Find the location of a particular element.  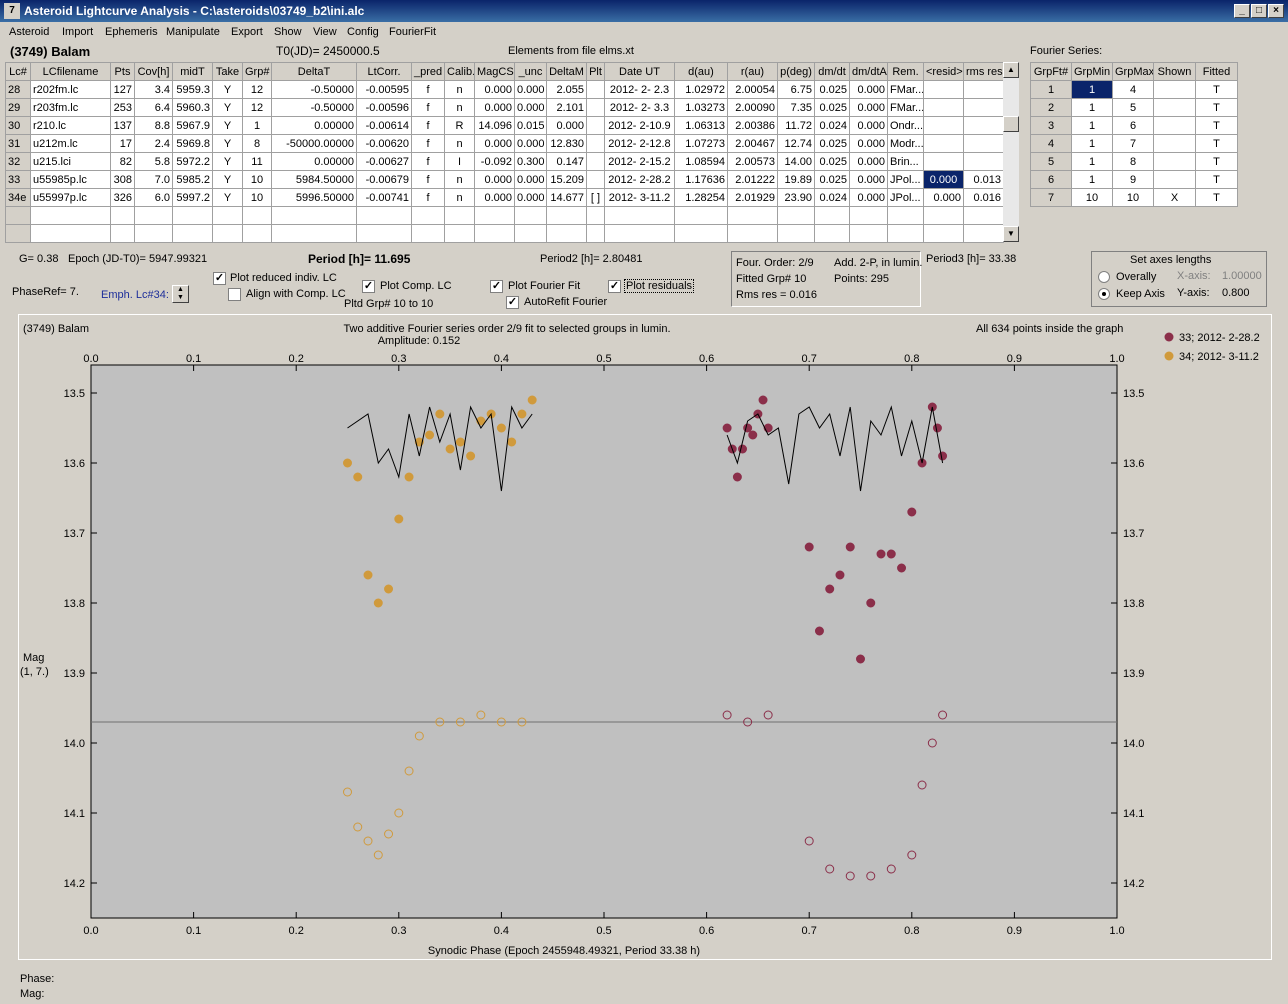

lc-cell: 7.35 is located at coordinates (796, 107).